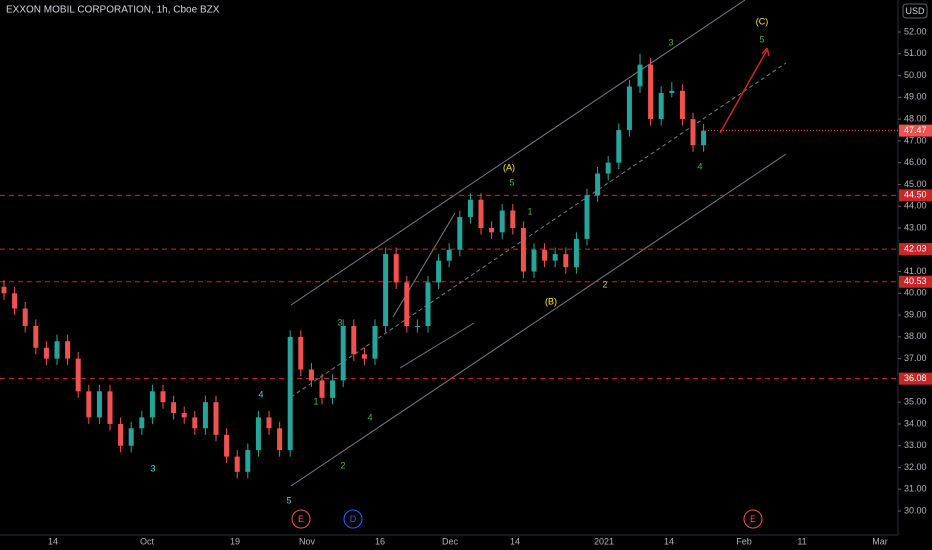  What do you see at coordinates (915, 314) in the screenshot?
I see `y-tick-label: 39.00` at bounding box center [915, 314].